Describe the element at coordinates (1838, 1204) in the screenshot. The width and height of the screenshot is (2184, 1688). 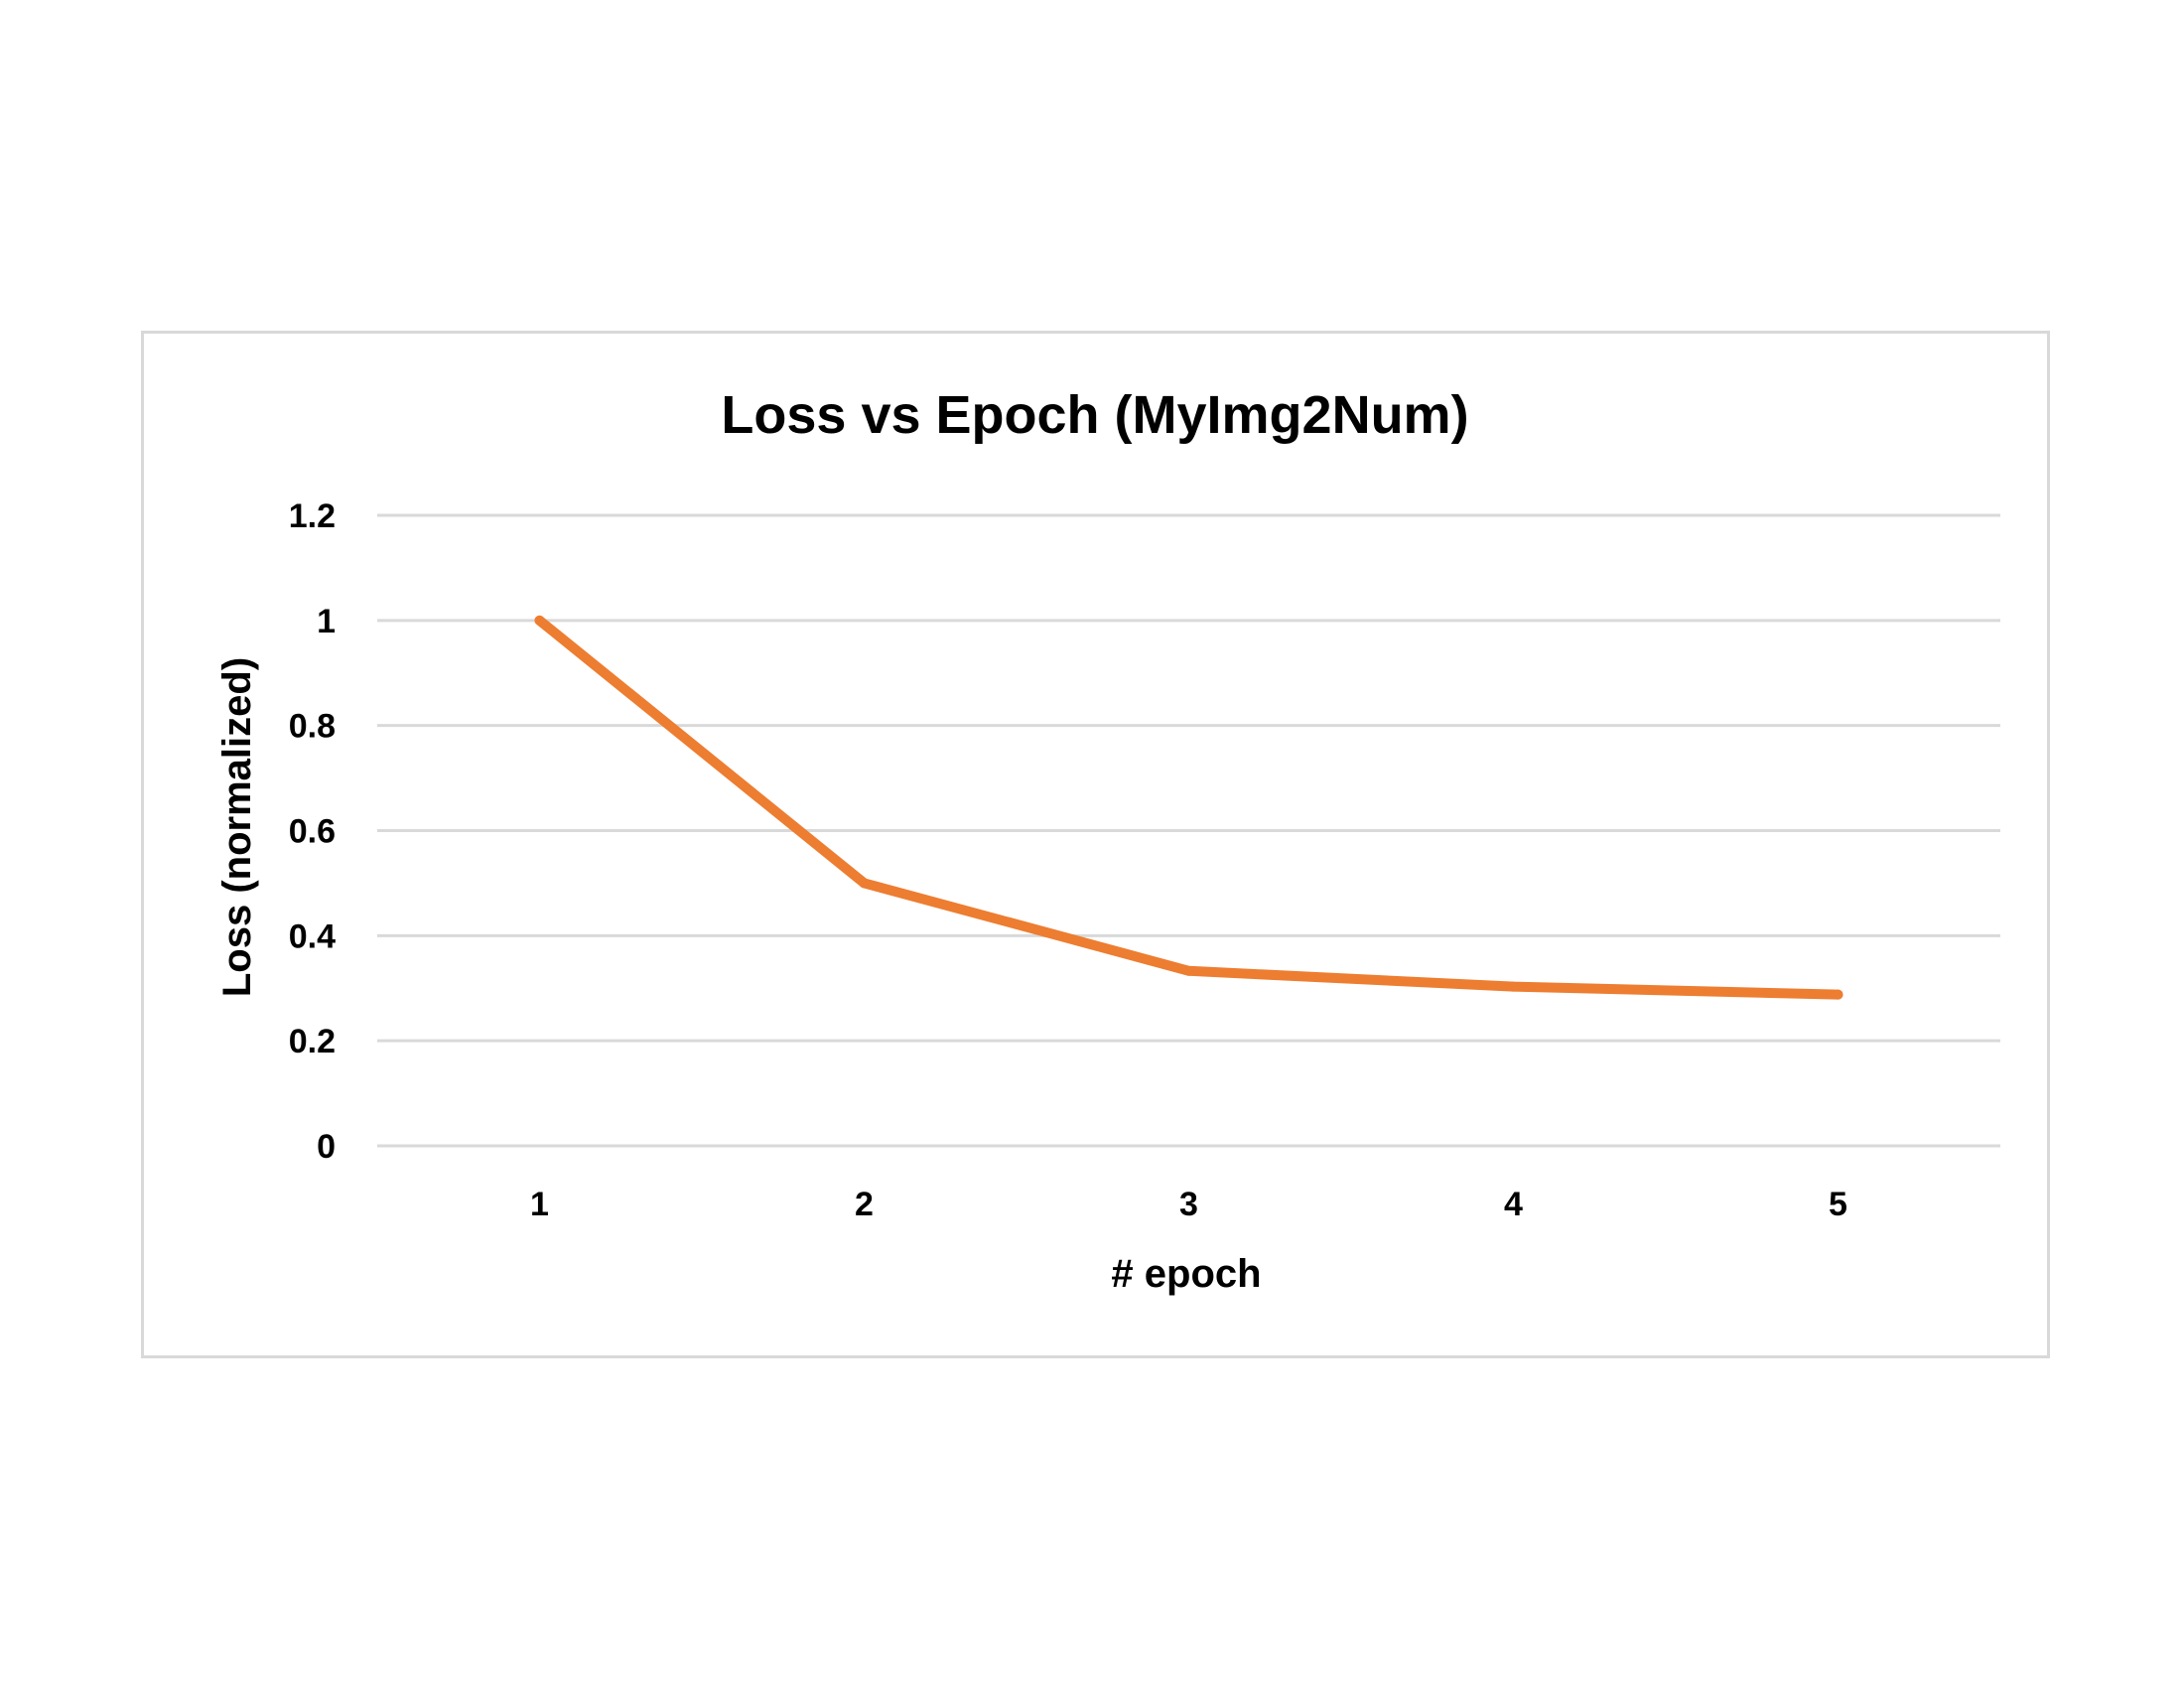
I see `x-tick-label: 5` at that location.